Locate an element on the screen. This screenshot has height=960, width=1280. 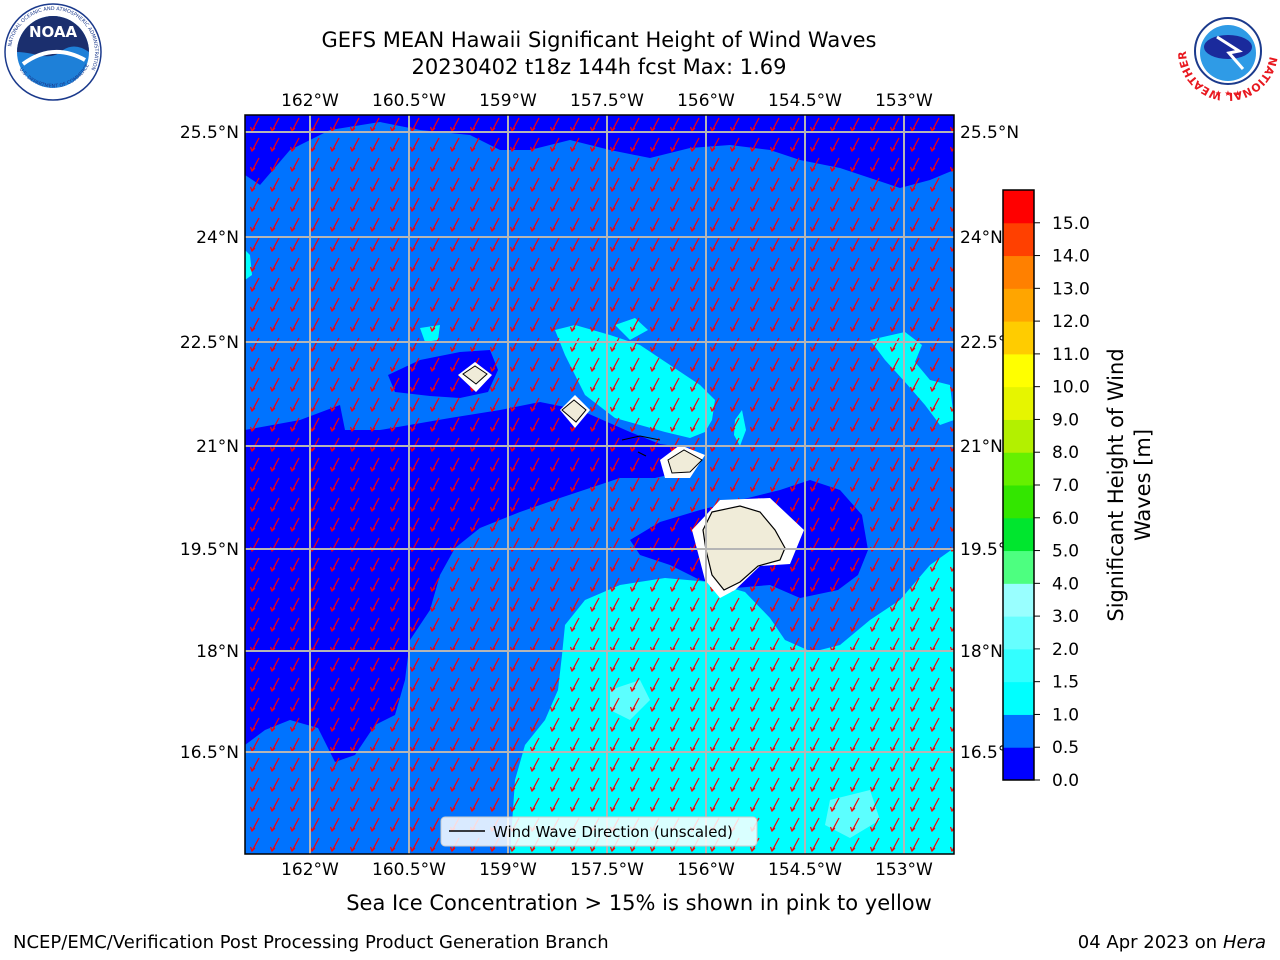
colorbar-label-line1: Significant Height of Wind is located at coordinates (1116, 484).